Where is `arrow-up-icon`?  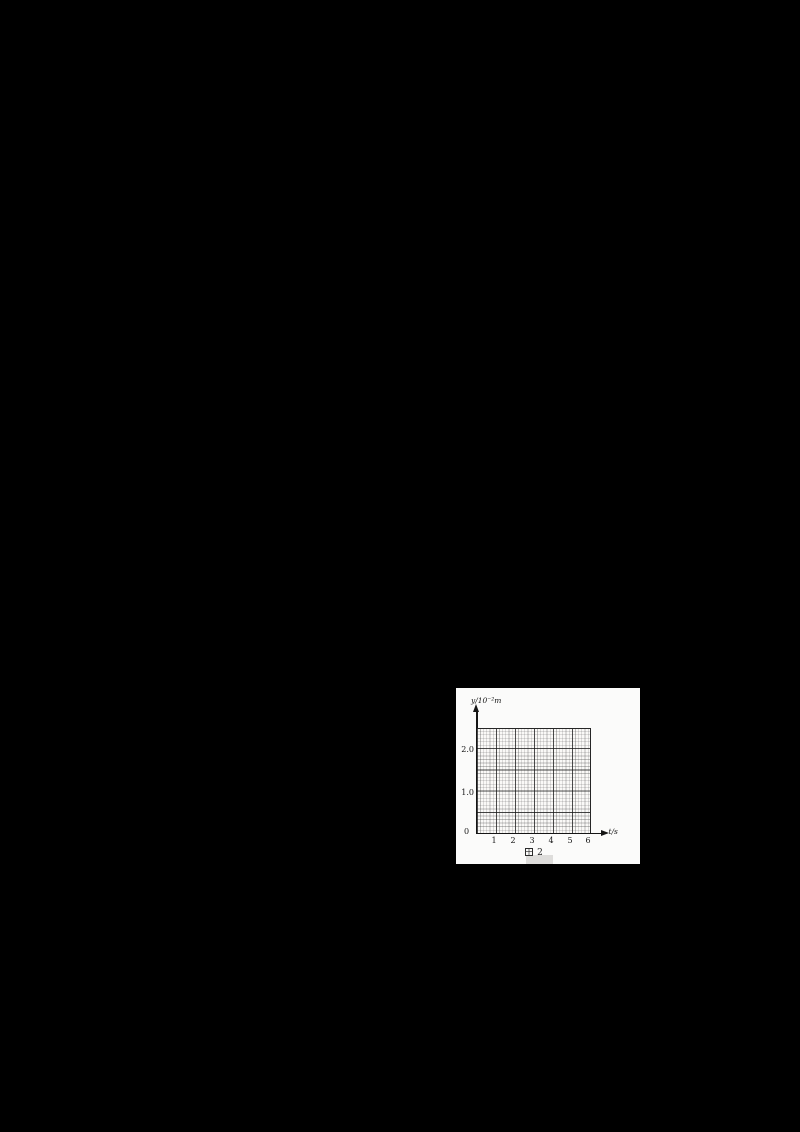
arrow-up-icon is located at coordinates (475, 708).